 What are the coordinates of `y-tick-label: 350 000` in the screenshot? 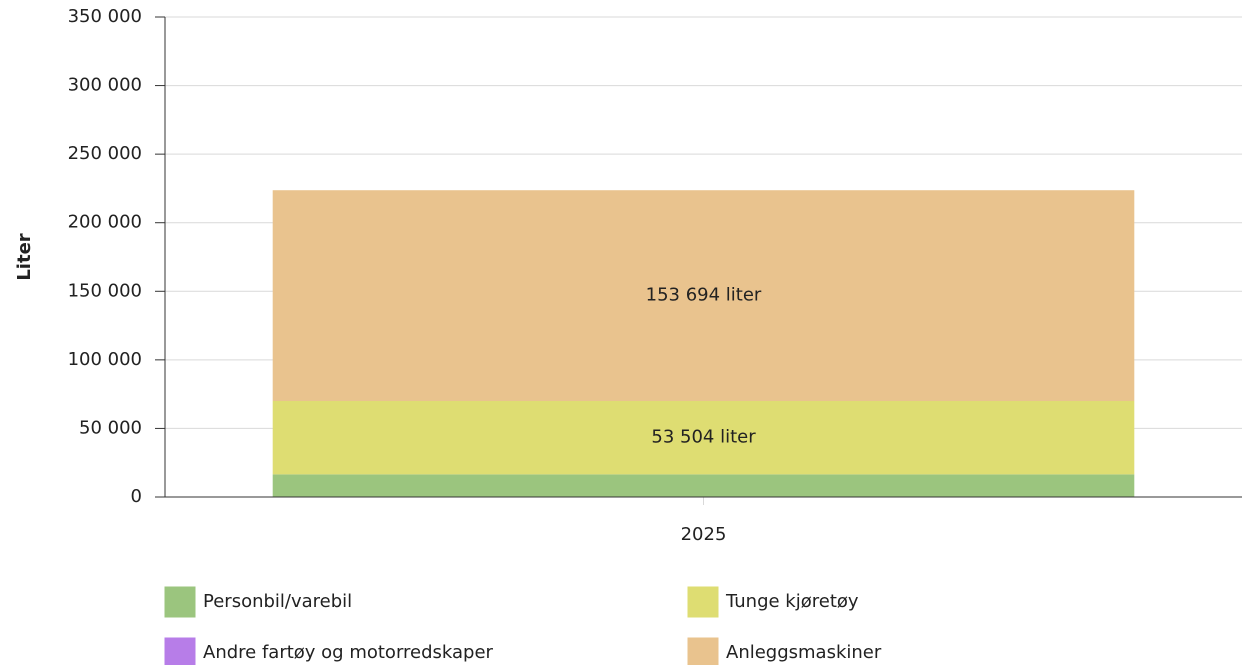 It's located at (105, 16).